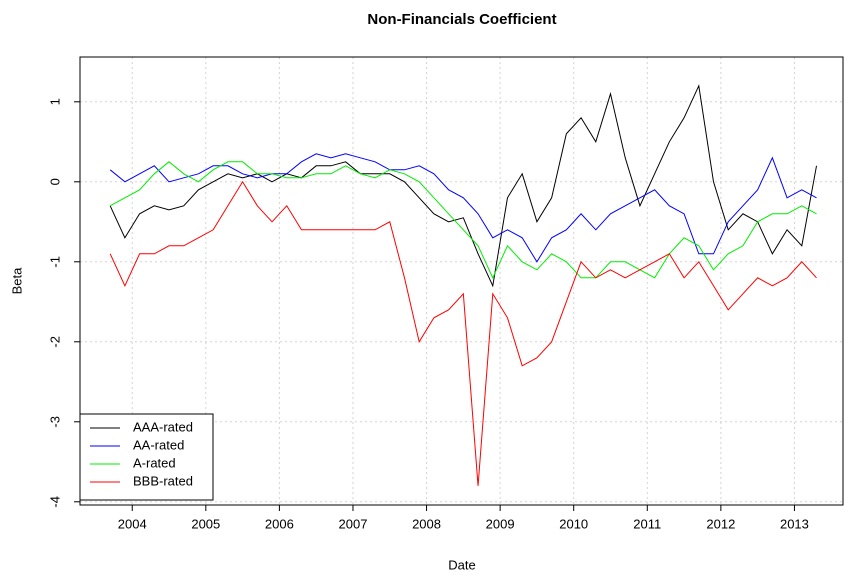  Describe the element at coordinates (720, 523) in the screenshot. I see `x-tick-label: 2012` at that location.